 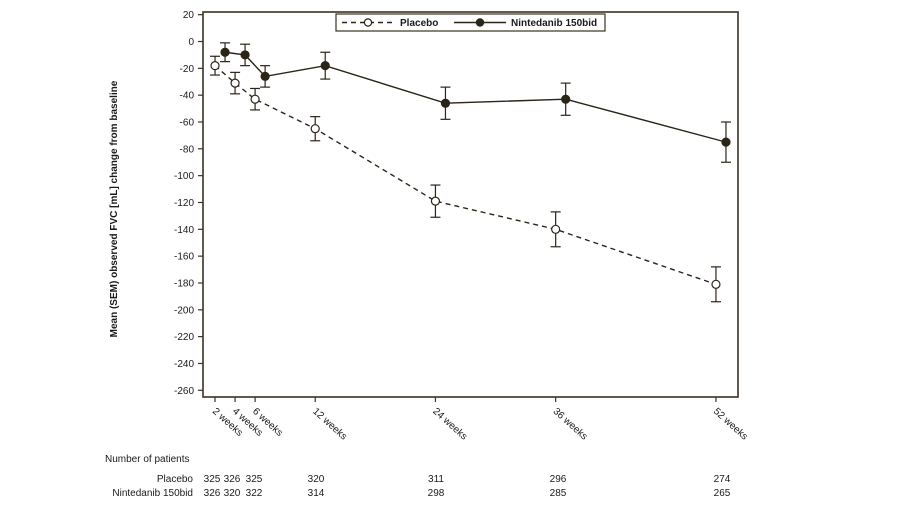 I want to click on patients-count-cell: 265, so click(x=722, y=493).